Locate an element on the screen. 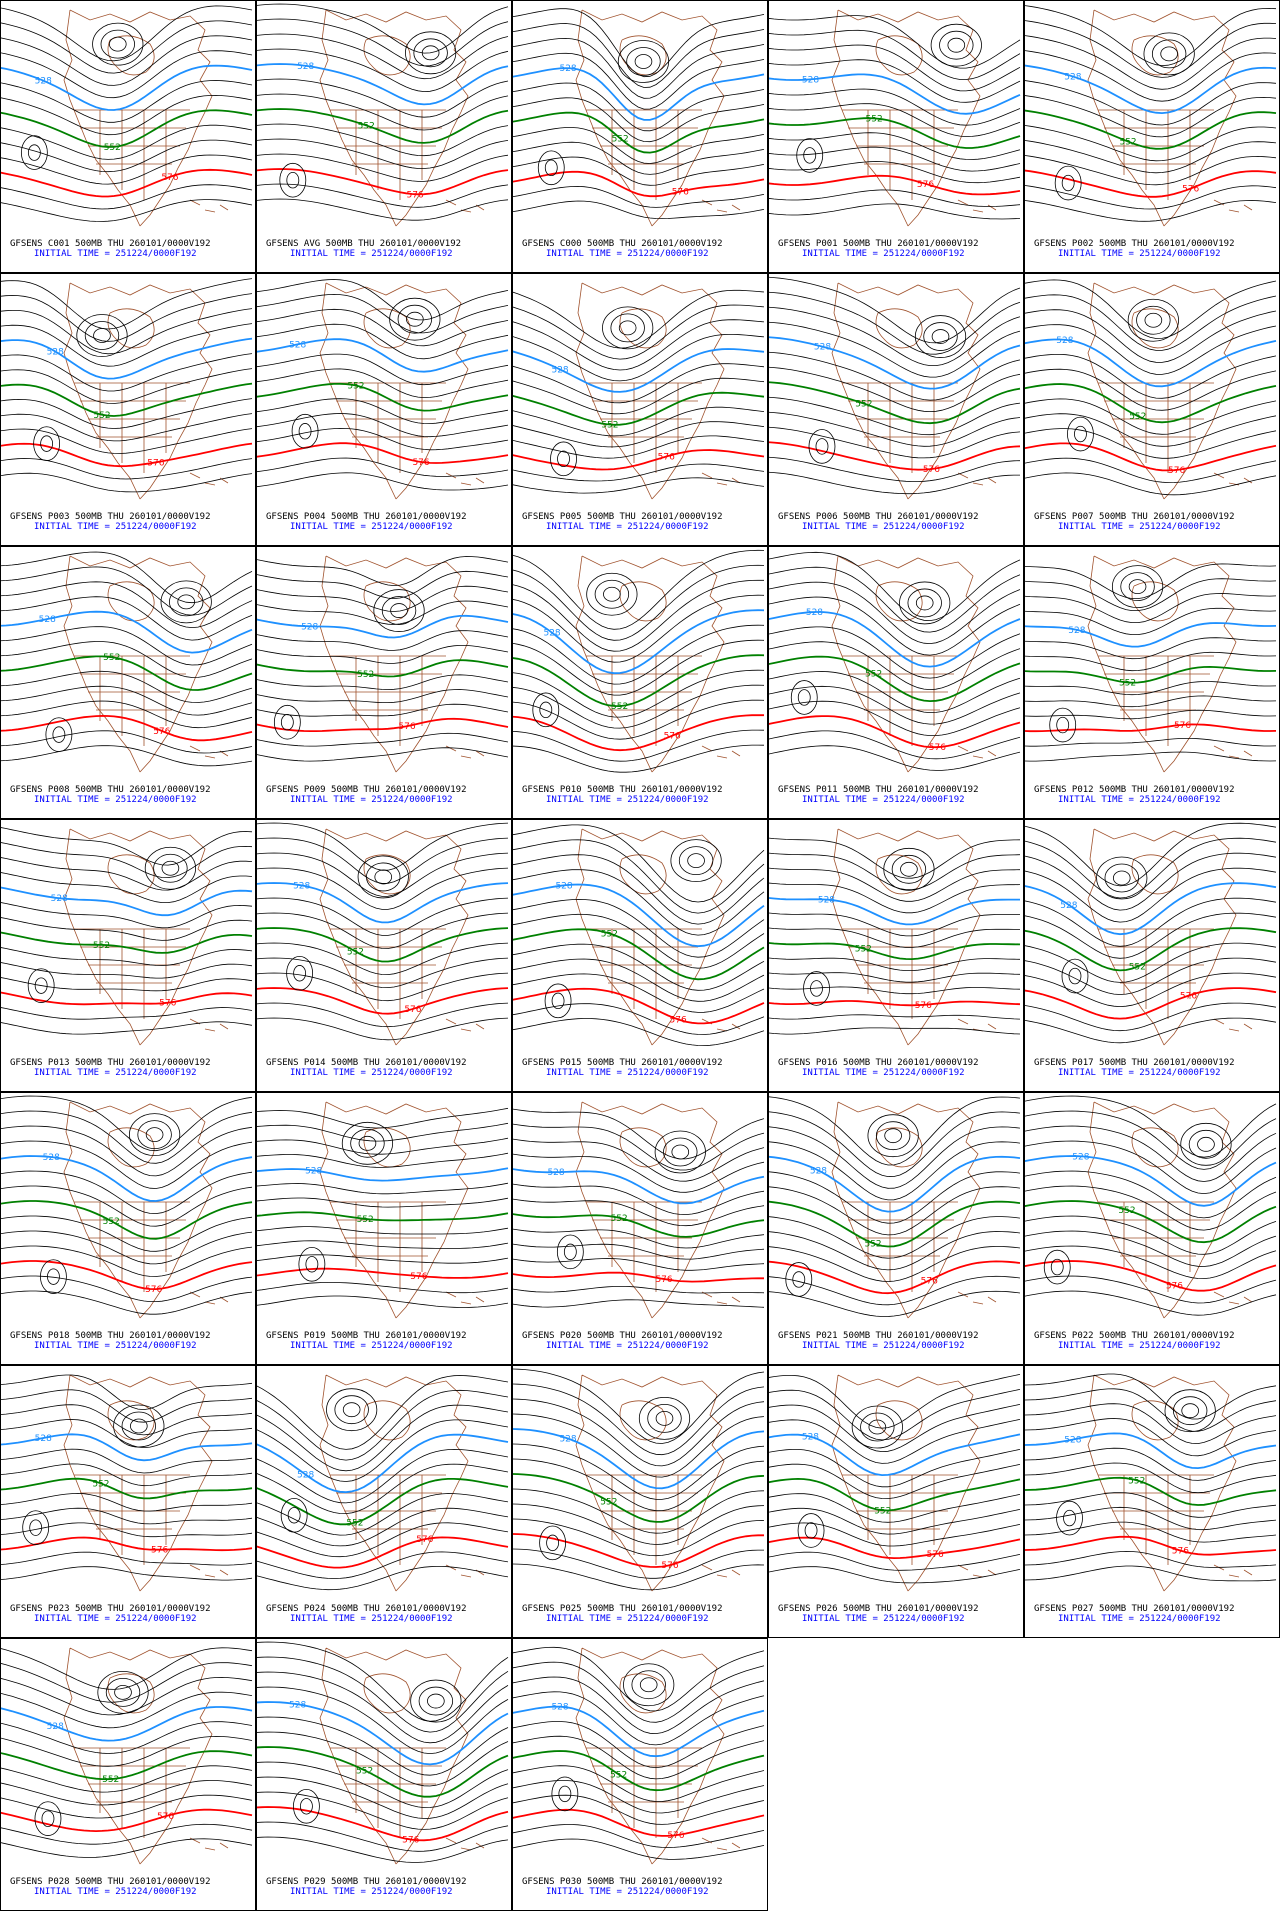  panel-title: GFSENS P003 500MB THU 260101/0000V192 is located at coordinates (110, 517).